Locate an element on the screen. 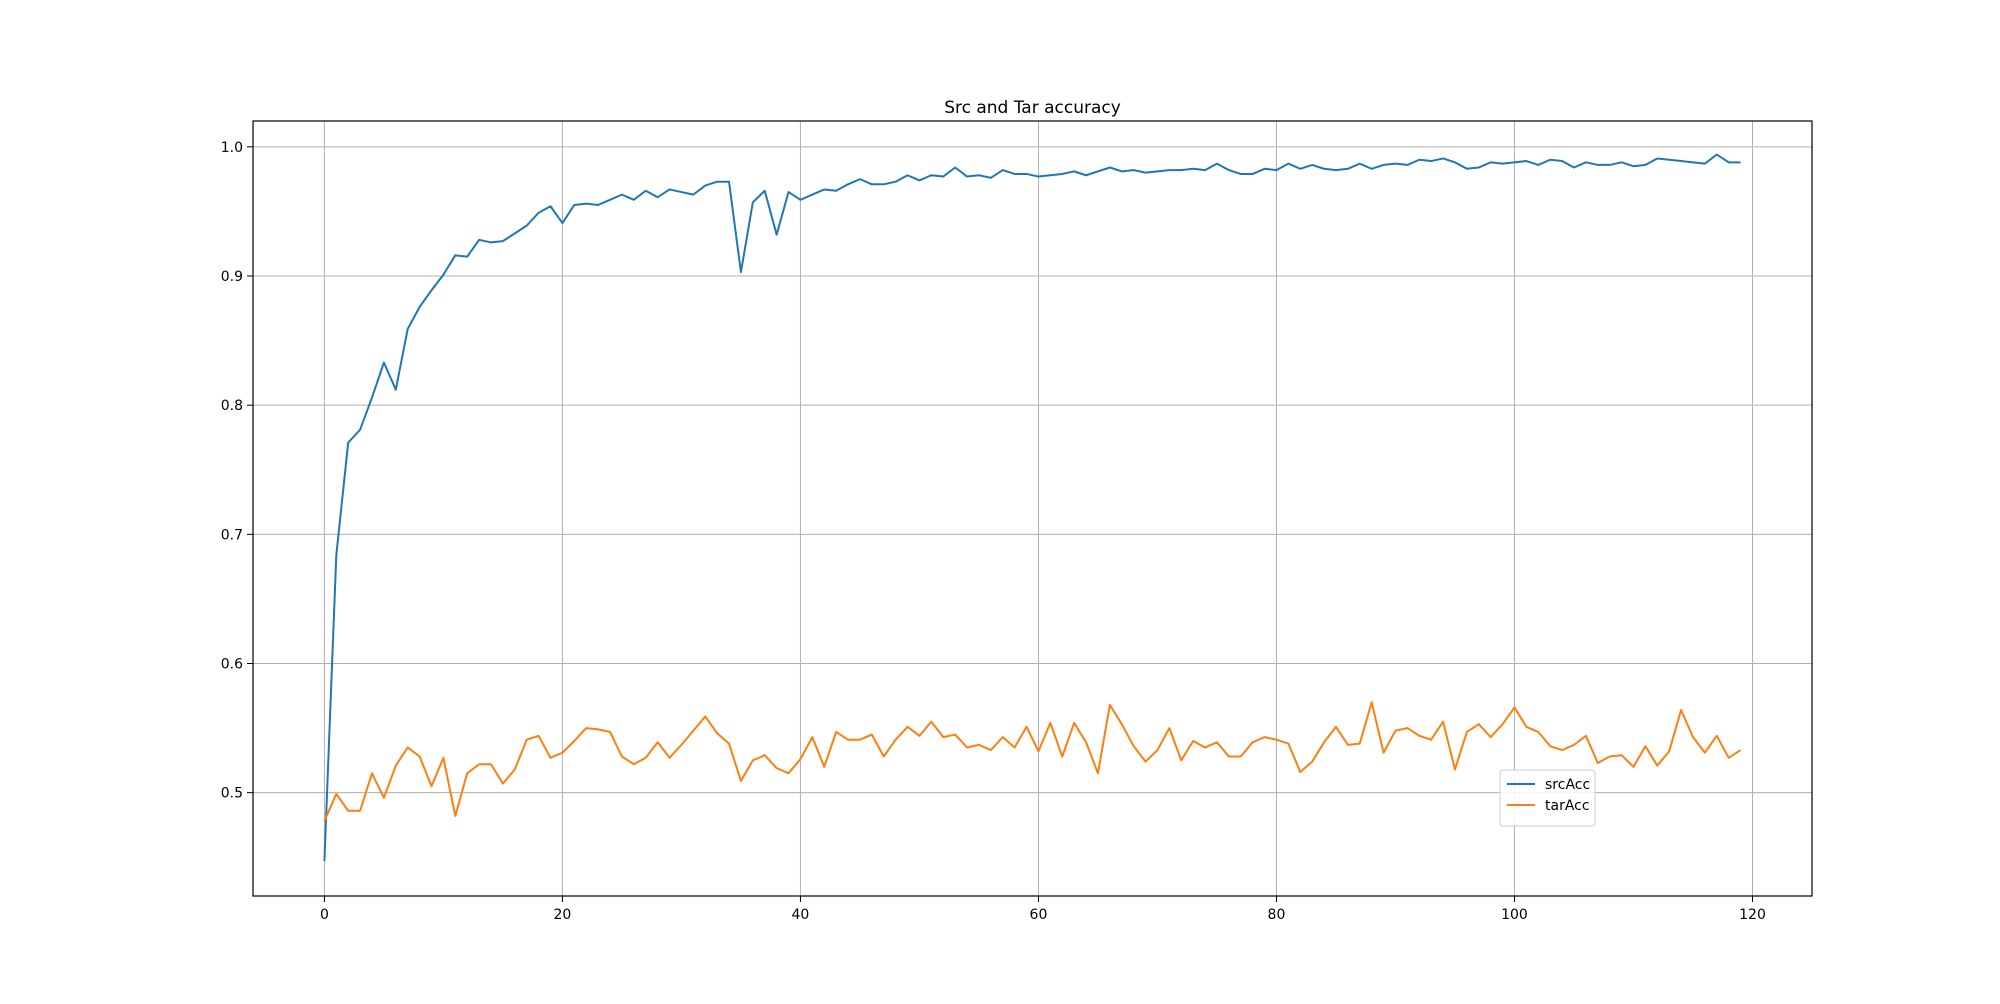 The height and width of the screenshot is (1004, 2000). series-line-tarAcc is located at coordinates (1032, 761).